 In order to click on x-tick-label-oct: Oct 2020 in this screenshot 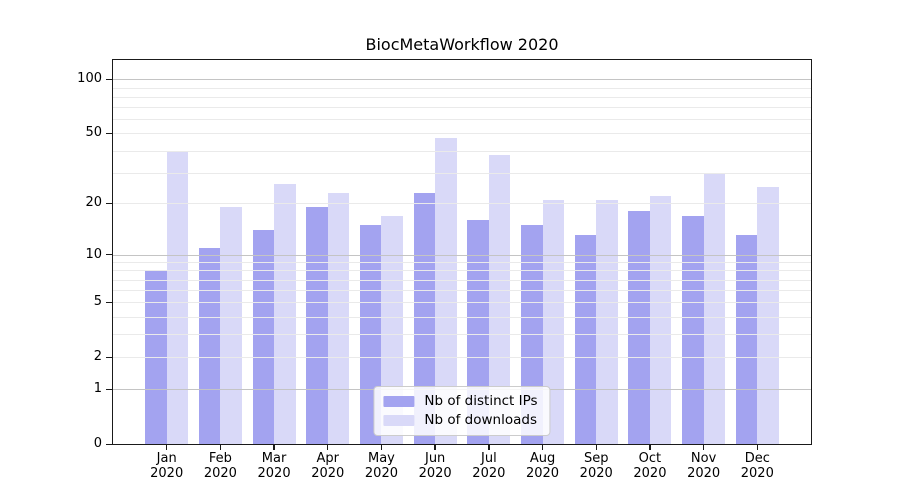, I will do `click(650, 466)`.